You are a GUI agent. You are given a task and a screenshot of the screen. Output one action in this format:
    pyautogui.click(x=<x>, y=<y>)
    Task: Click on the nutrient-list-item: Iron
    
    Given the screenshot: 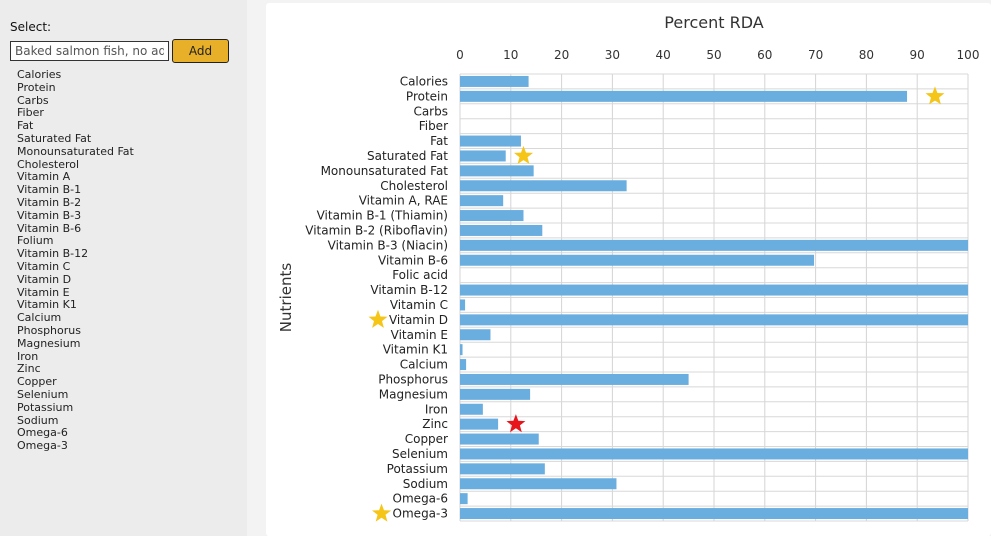 What is the action you would take?
    pyautogui.click(x=28, y=356)
    